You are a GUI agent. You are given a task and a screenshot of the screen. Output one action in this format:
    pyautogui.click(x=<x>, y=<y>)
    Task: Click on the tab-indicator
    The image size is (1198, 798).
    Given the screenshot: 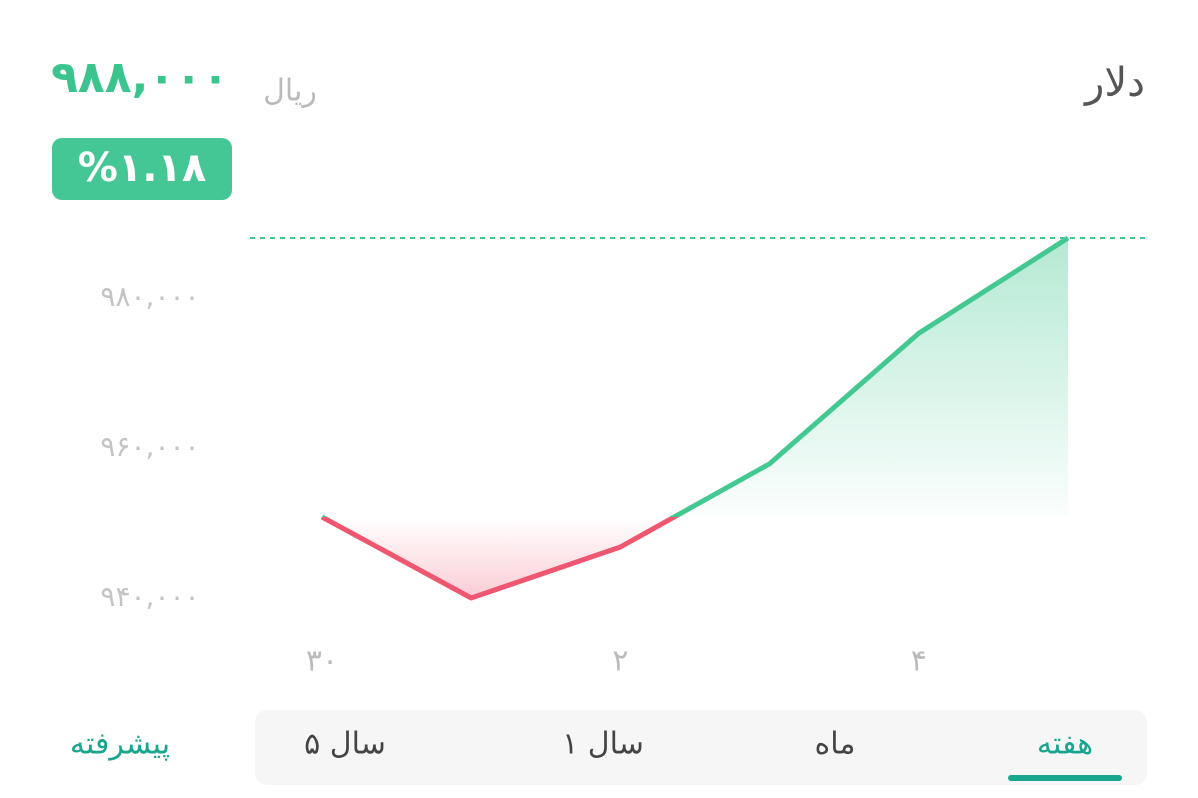 What is the action you would take?
    pyautogui.click(x=1065, y=778)
    